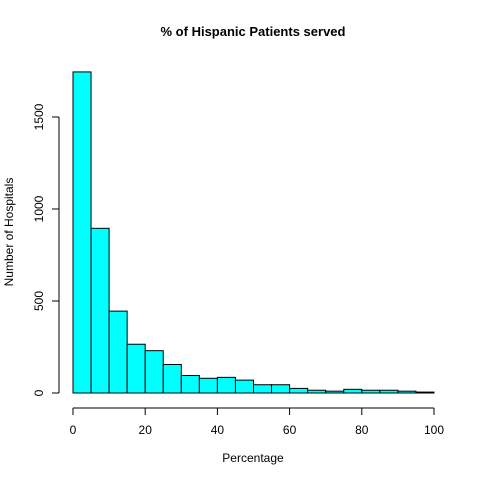 The width and height of the screenshot is (480, 480). Describe the element at coordinates (39, 392) in the screenshot. I see `y-tick-label: 0` at that location.